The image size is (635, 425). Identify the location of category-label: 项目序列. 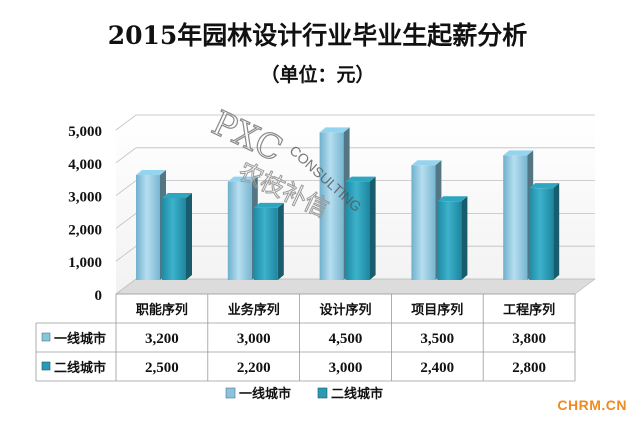
(437, 310).